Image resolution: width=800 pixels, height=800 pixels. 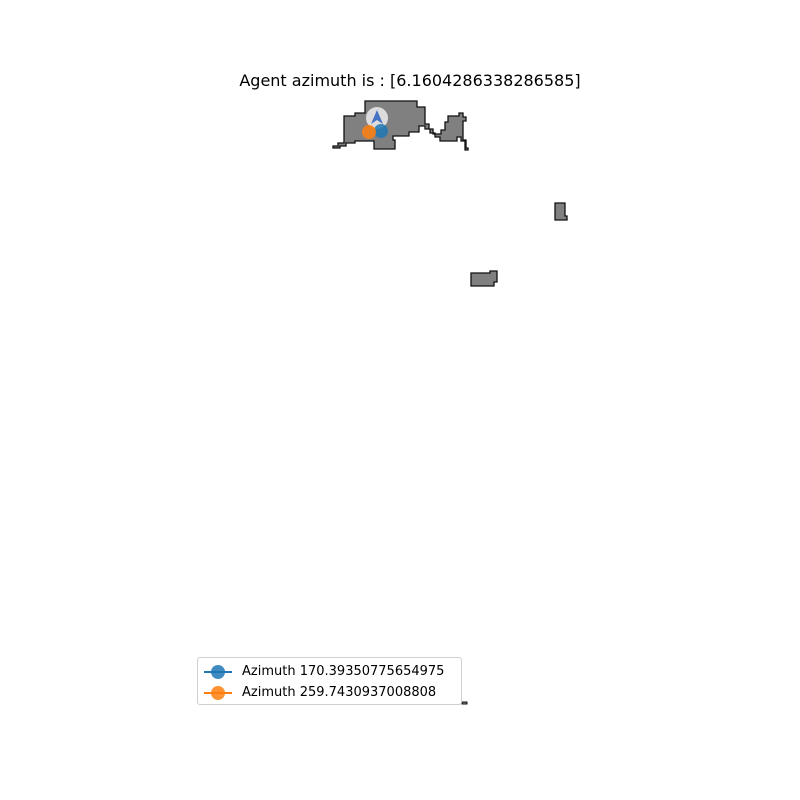 I want to click on legend-label: Azimuth 170.39350775654975, so click(x=343, y=671).